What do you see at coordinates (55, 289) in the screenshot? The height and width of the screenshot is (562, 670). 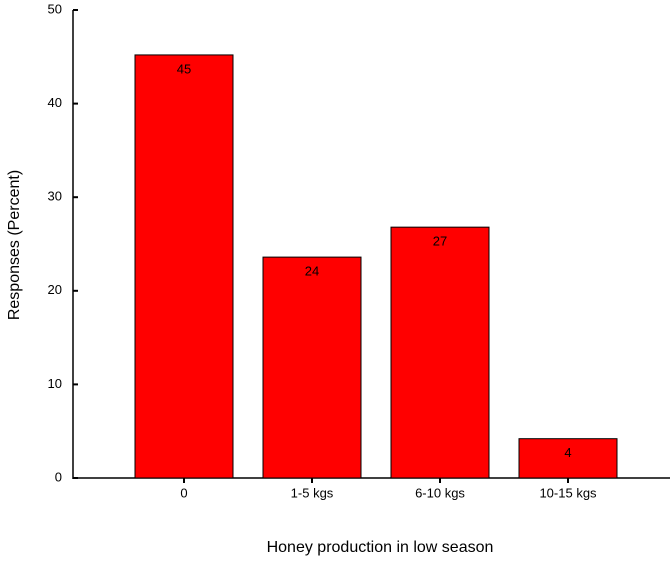 I see `y-tick-label: 20` at bounding box center [55, 289].